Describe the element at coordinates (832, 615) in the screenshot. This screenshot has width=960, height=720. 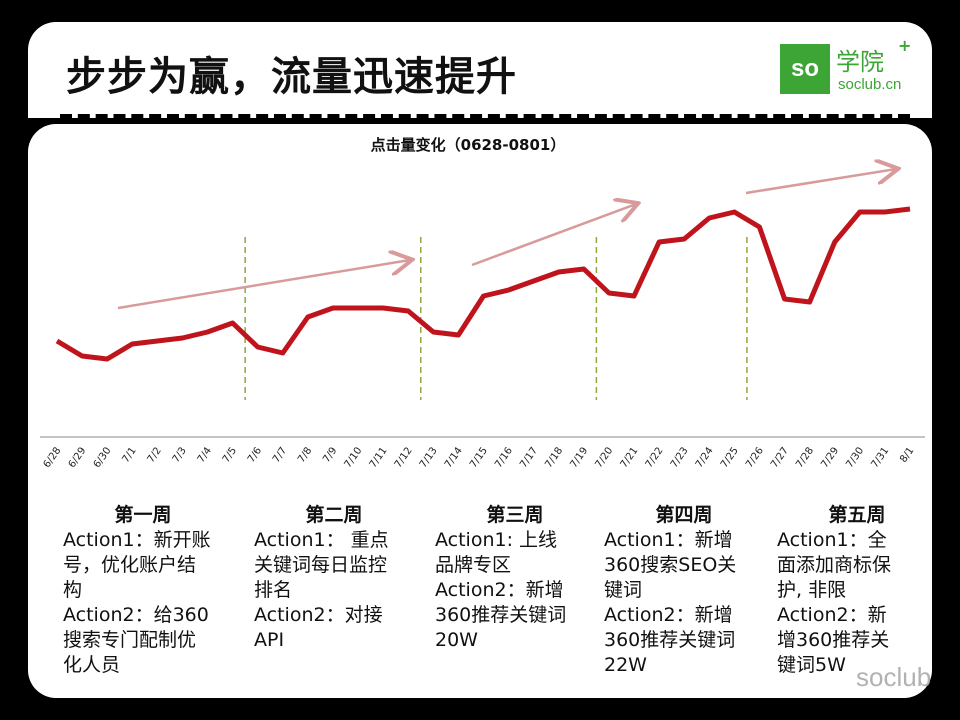
I see `week-action-line: Action2：新` at that location.